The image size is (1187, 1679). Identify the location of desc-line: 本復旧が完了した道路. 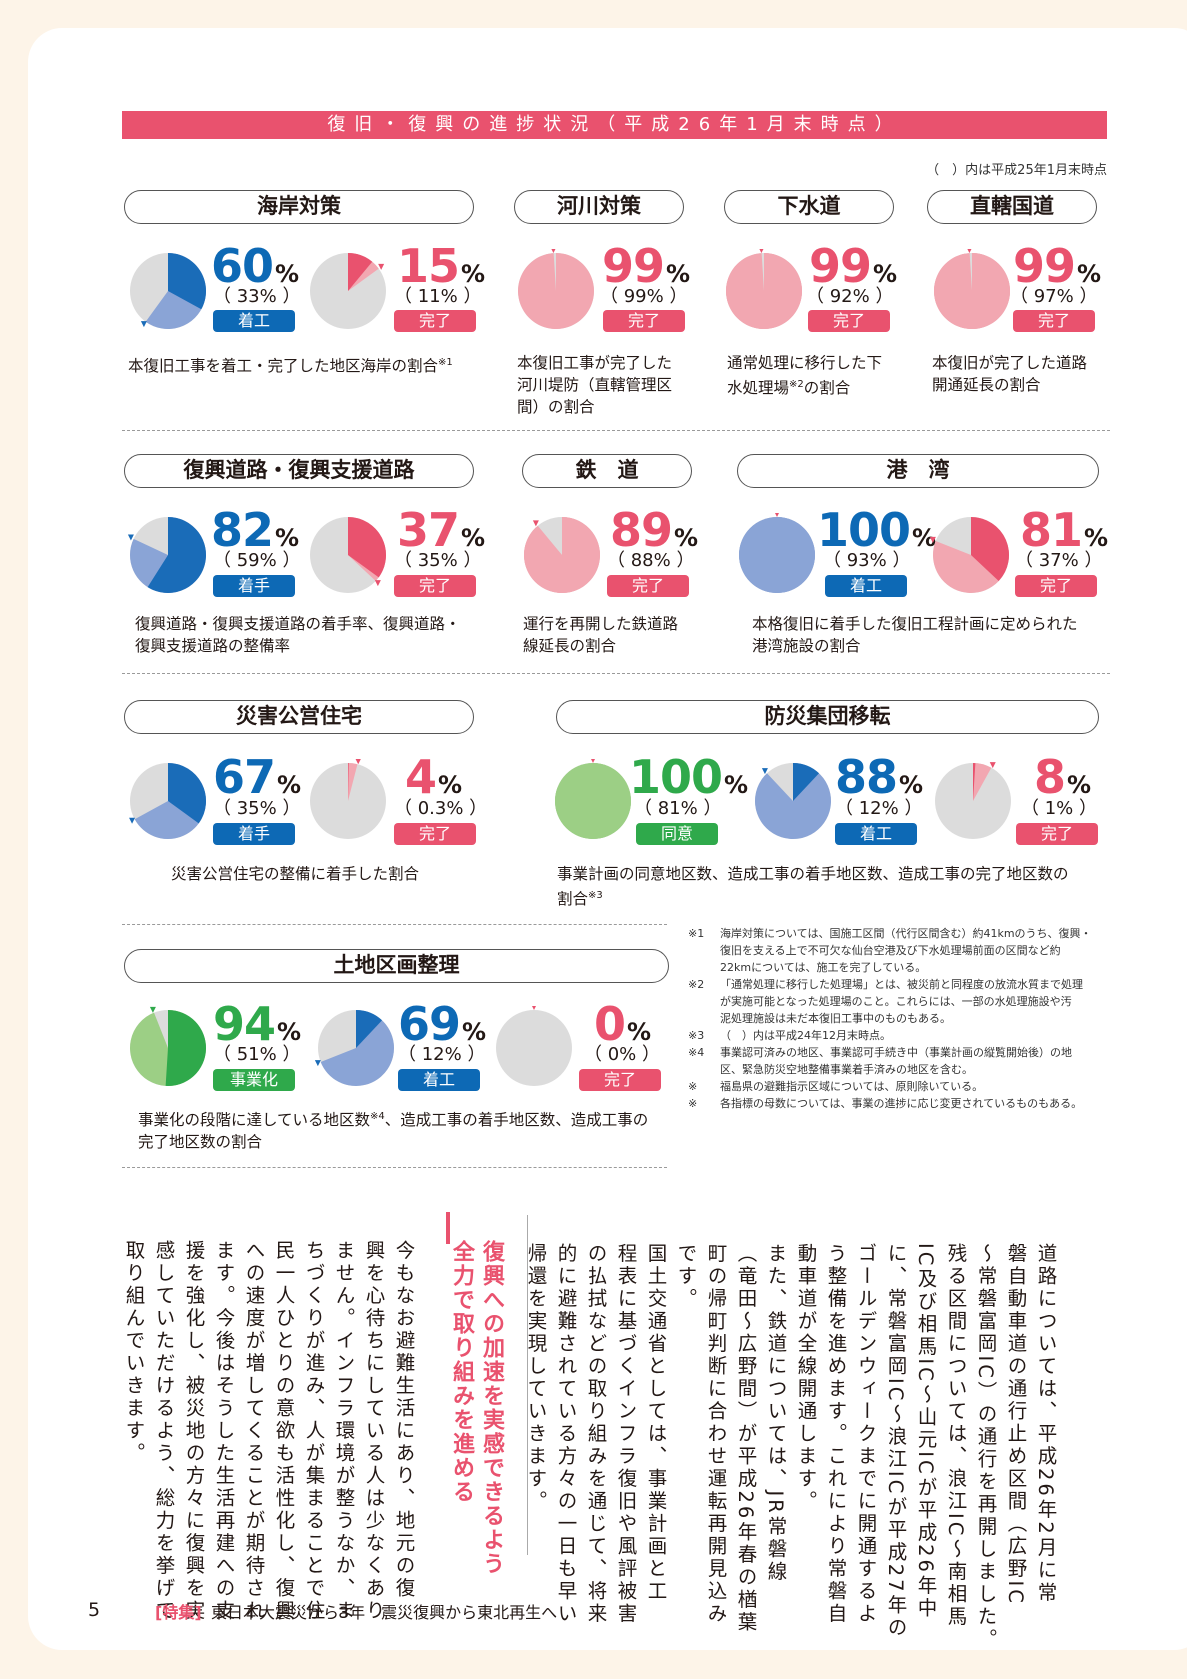
(1010, 363).